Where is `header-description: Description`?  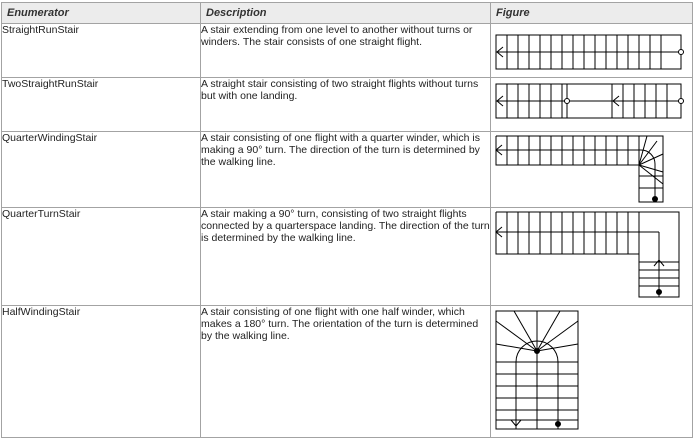
header-description: Description is located at coordinates (345, 13).